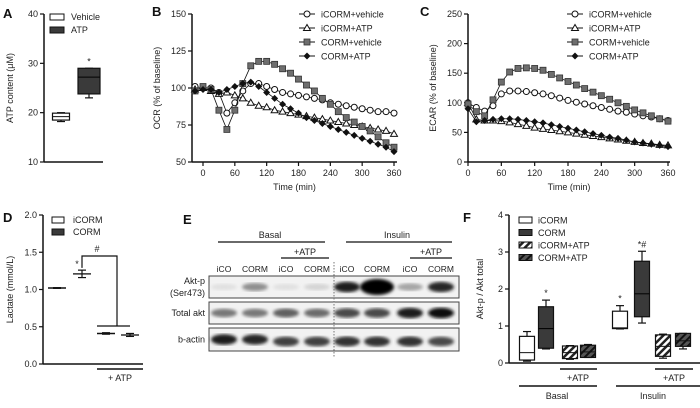 The image size is (700, 408). What do you see at coordinates (7, 217) in the screenshot?
I see `panel-label-d: D` at bounding box center [7, 217].